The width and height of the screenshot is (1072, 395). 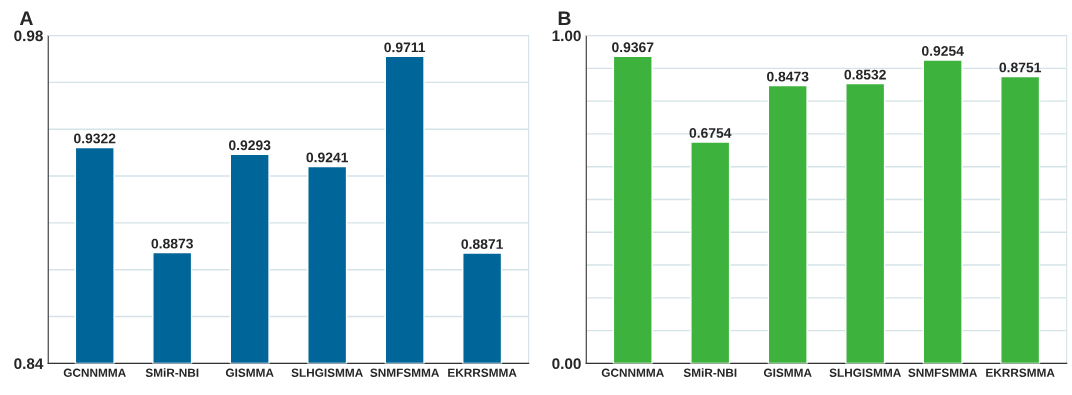 I want to click on chart-title: A, so click(x=26, y=18).